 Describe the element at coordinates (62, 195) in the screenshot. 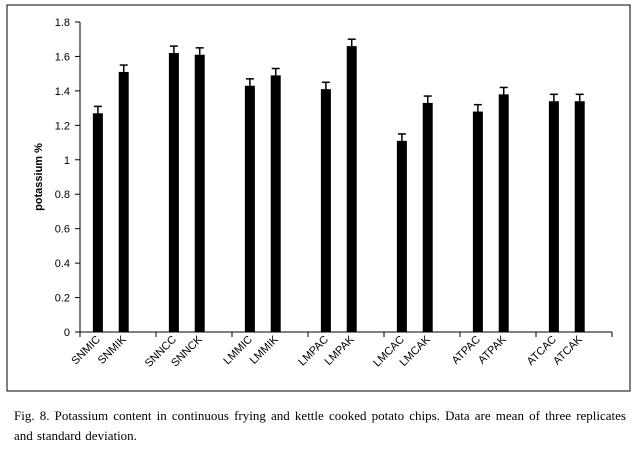

I see `y-tick-label: 0.8` at that location.